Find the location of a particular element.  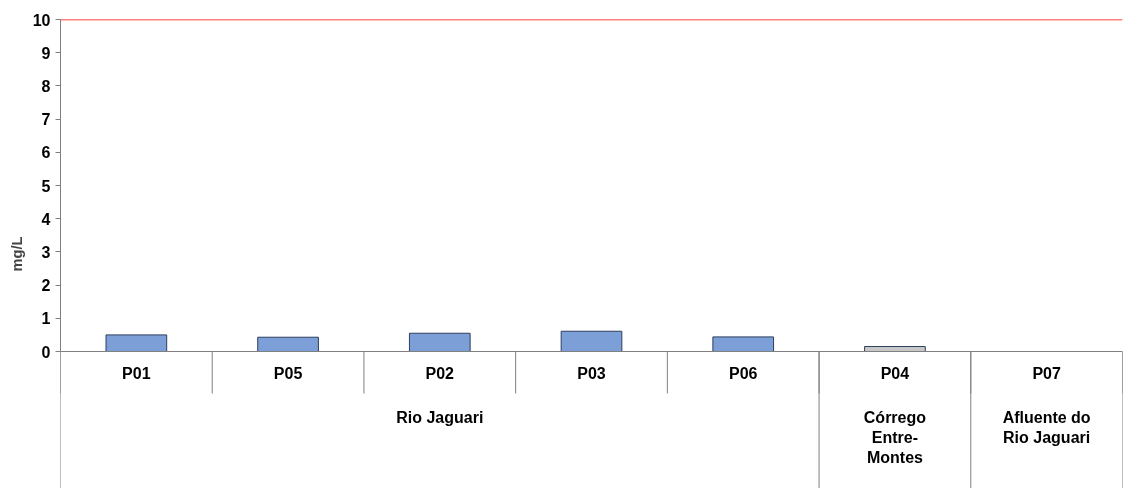

x-tick-label: P03 is located at coordinates (591, 373).